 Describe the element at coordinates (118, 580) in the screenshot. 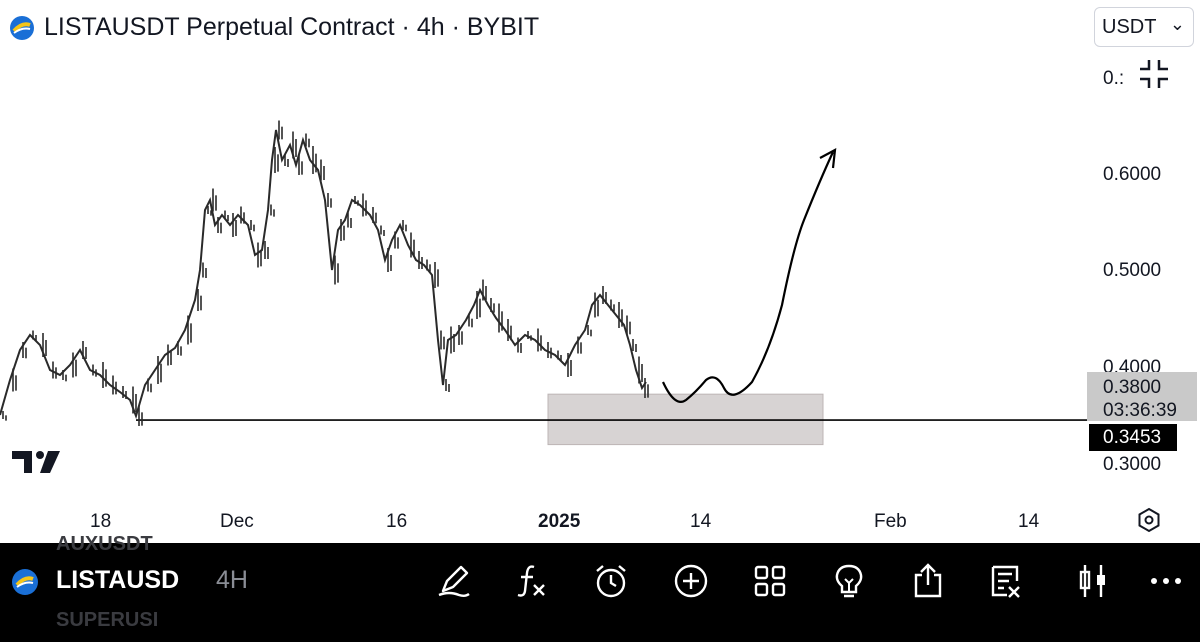

I see `symbol-button: LISTAUSD` at that location.